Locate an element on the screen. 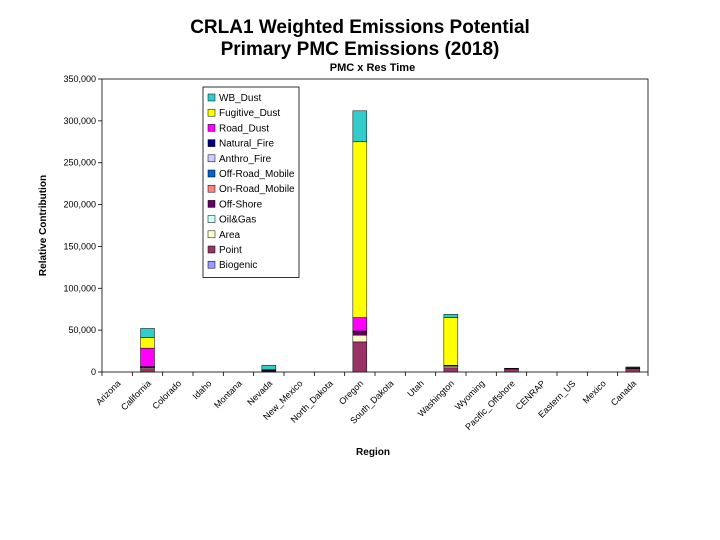 Image resolution: width=720 pixels, height=540 pixels. y-tick-label: 0 is located at coordinates (93, 372).